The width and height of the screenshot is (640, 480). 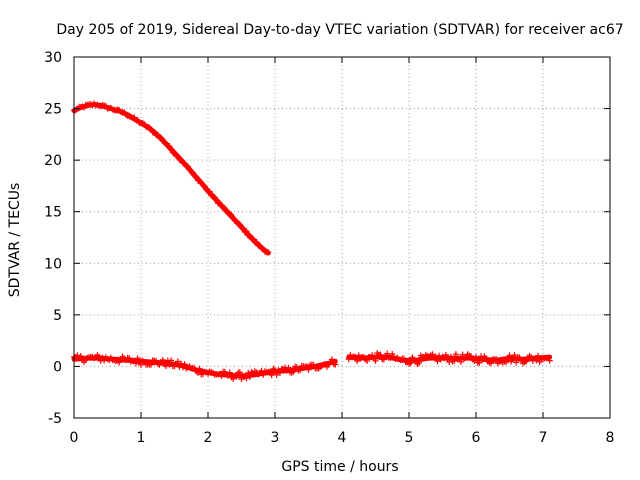 I want to click on x-tick-label: 6, so click(x=476, y=438).